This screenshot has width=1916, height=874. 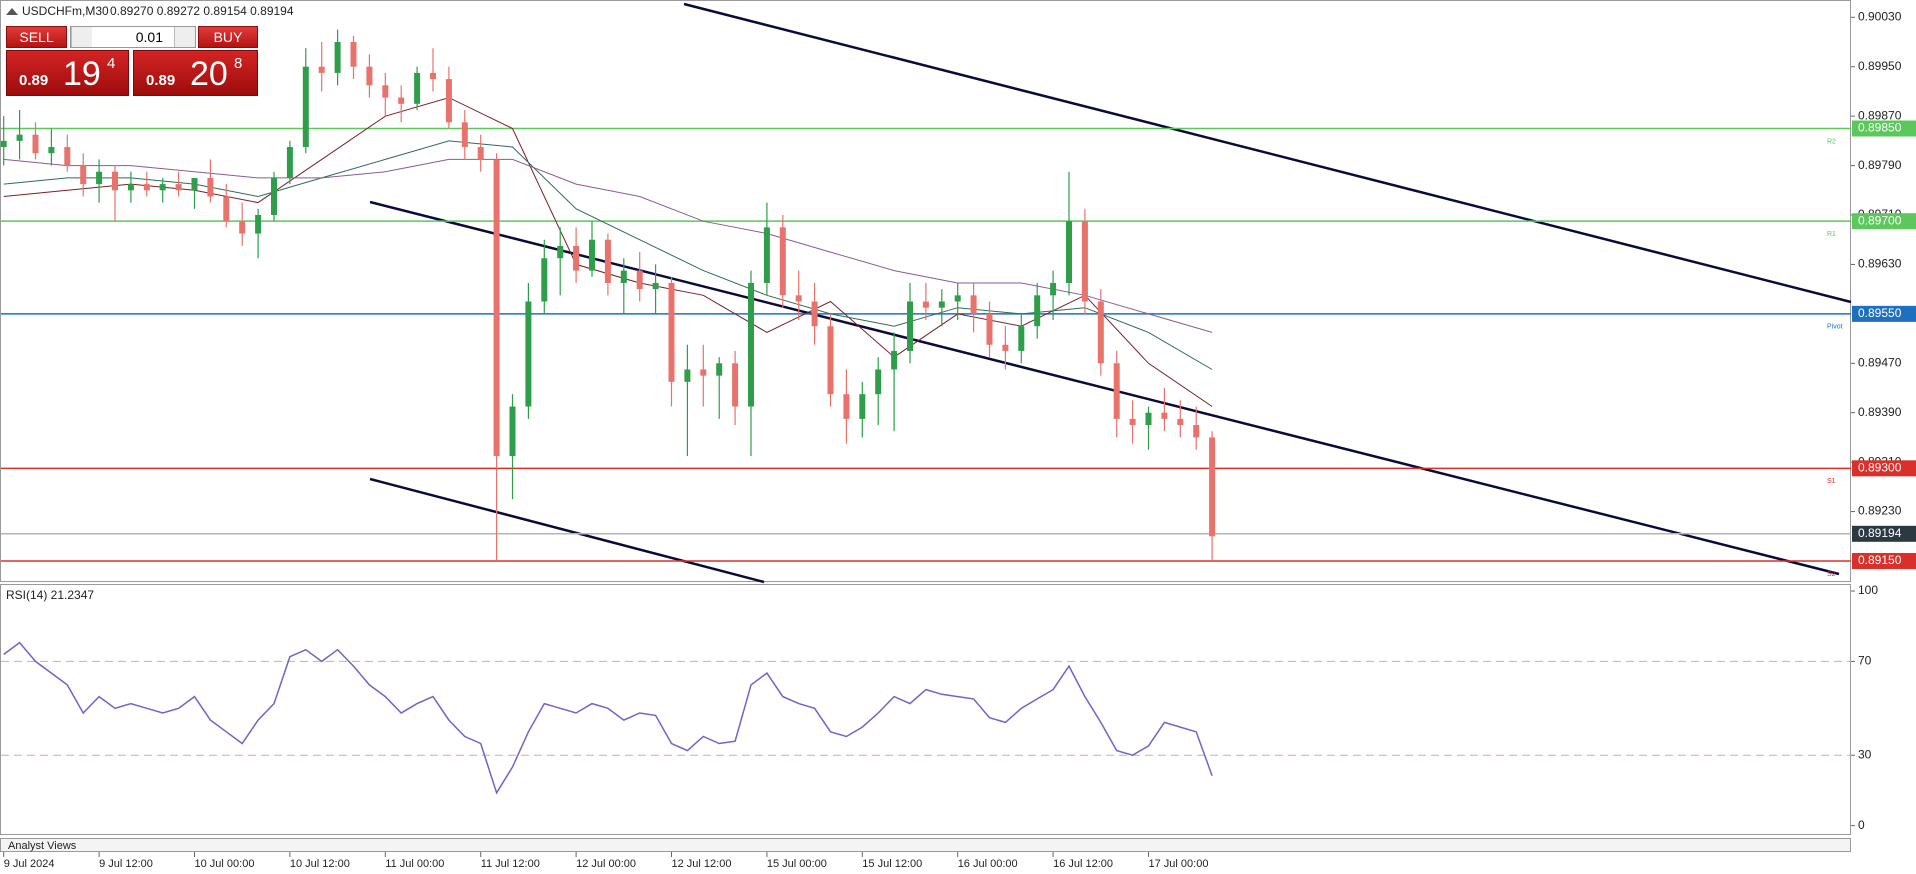 I want to click on y-tick-label: 30, so click(x=1865, y=754).